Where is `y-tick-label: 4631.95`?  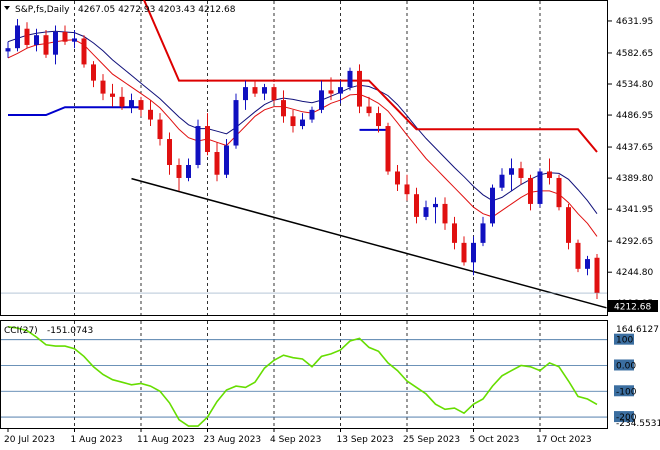 y-tick-label: 4631.95 is located at coordinates (634, 22).